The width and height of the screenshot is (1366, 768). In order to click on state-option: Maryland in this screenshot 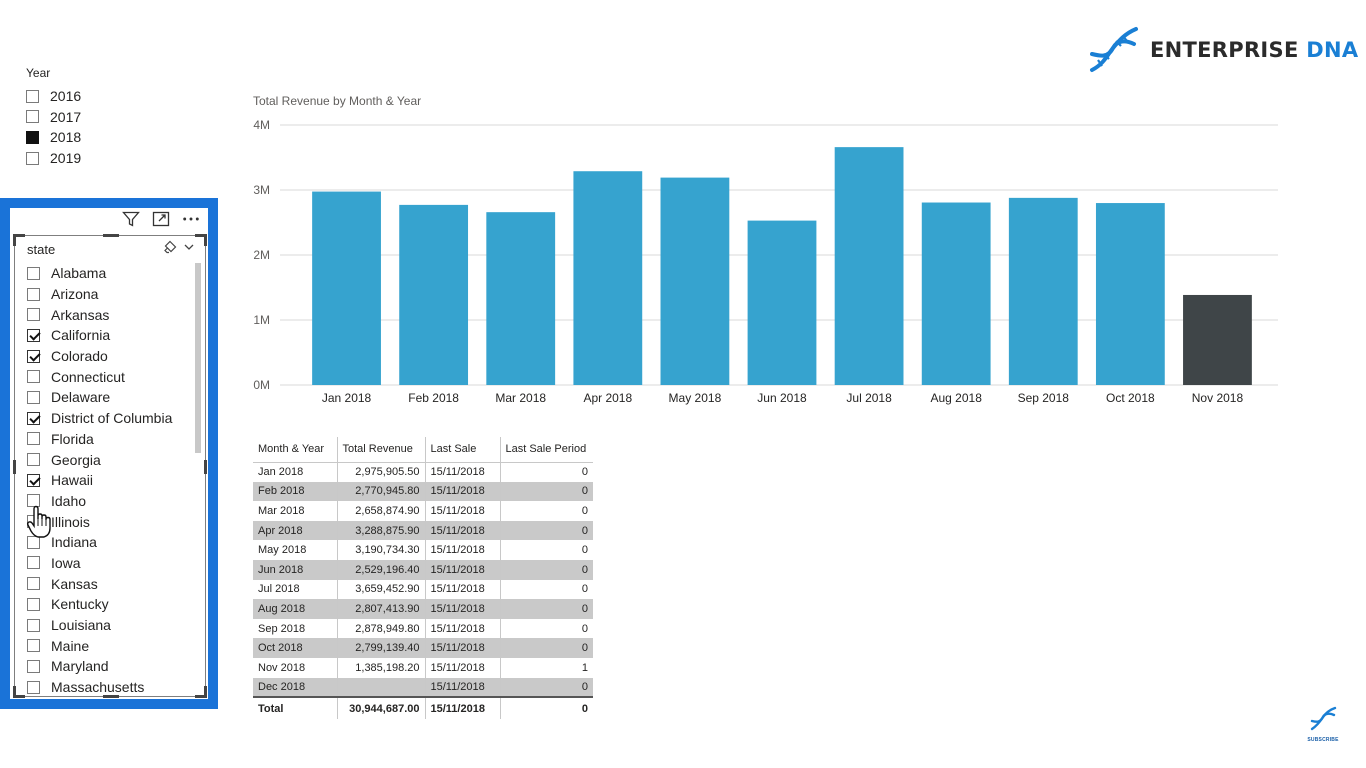, I will do `click(110, 666)`.